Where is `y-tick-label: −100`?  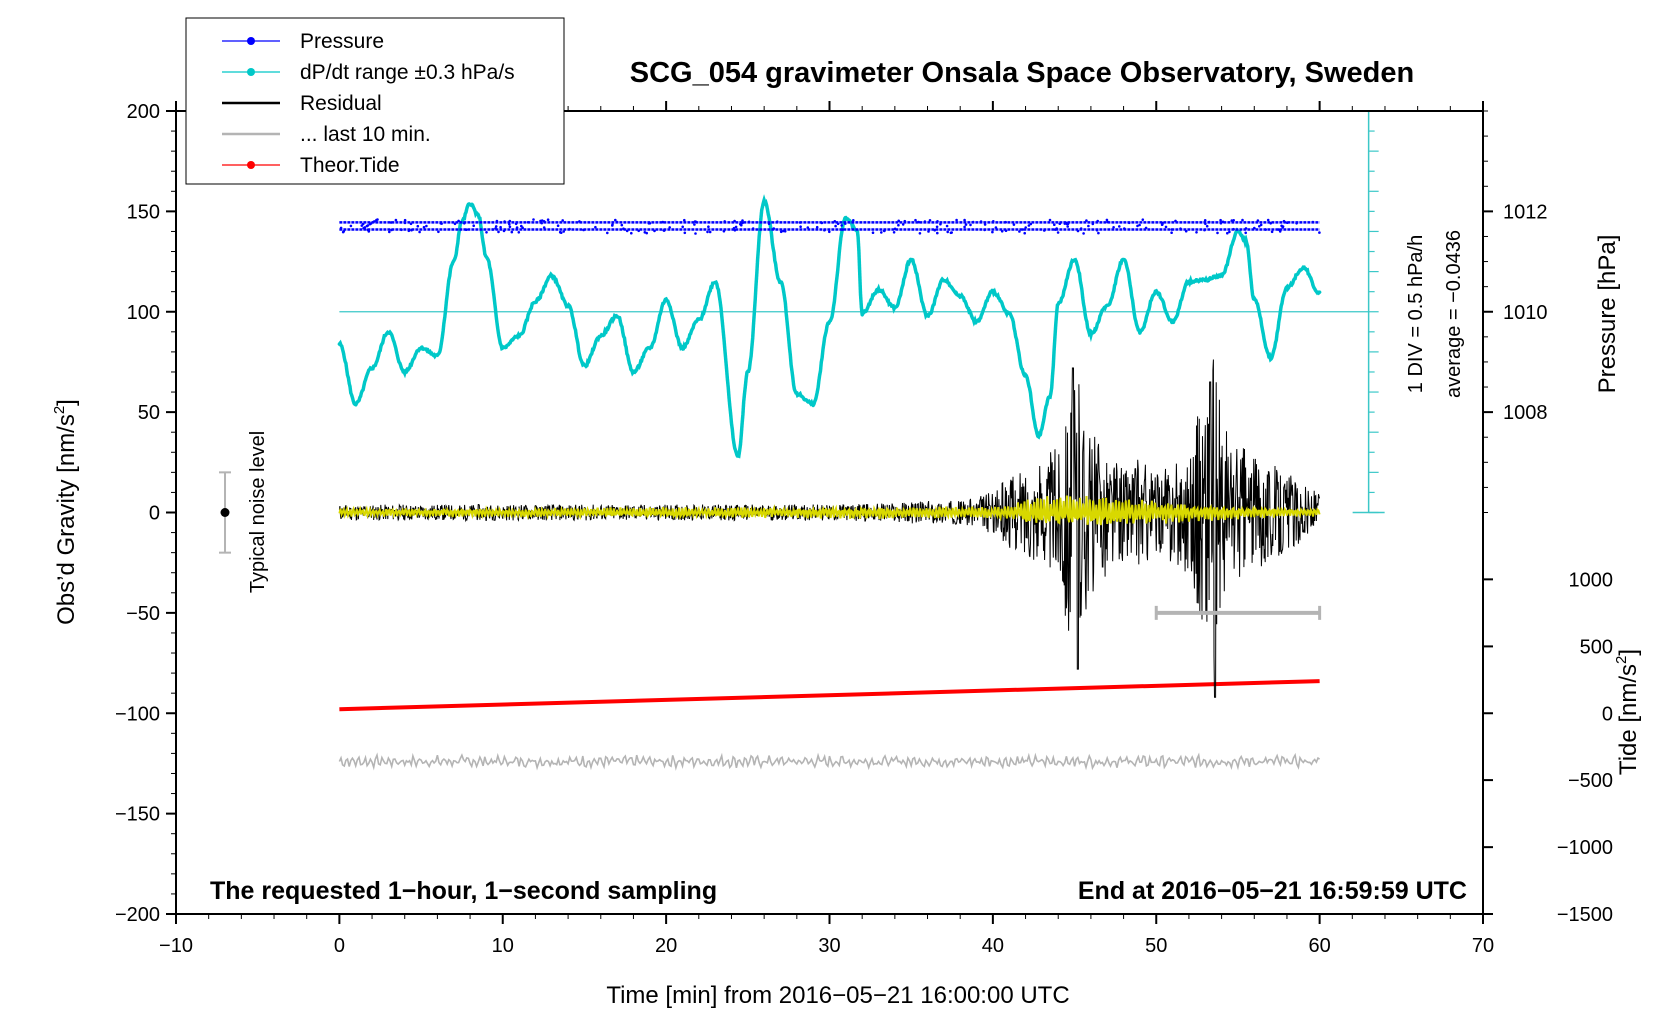
y-tick-label: −100 is located at coordinates (137, 714).